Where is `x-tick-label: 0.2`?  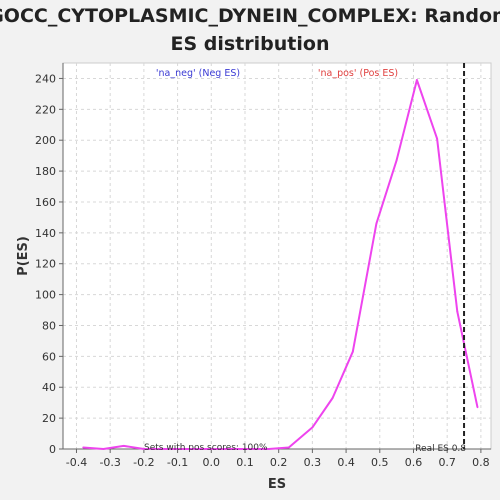
x-tick-label: 0.2 is located at coordinates (279, 462).